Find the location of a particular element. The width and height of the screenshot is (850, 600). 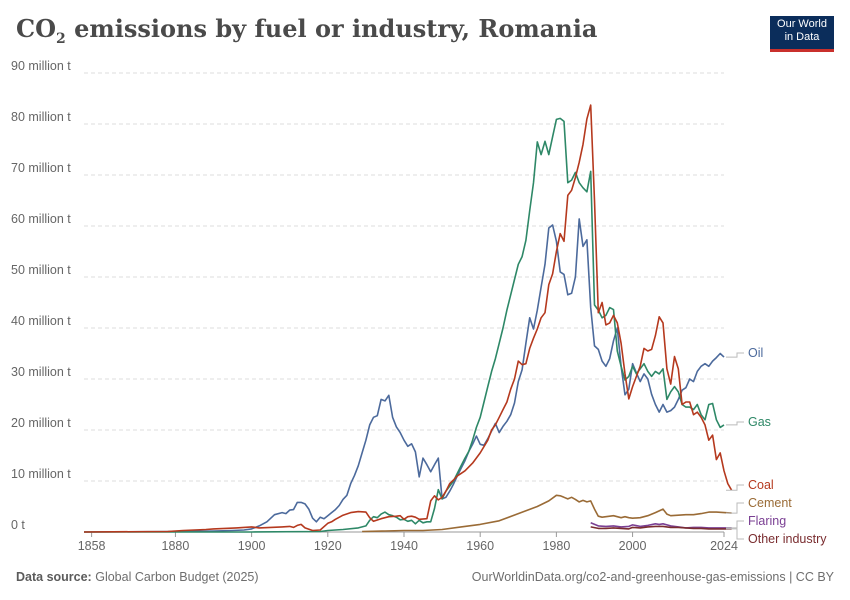

data-source: Data source: Global Carbon Budget (2025) is located at coordinates (137, 577).